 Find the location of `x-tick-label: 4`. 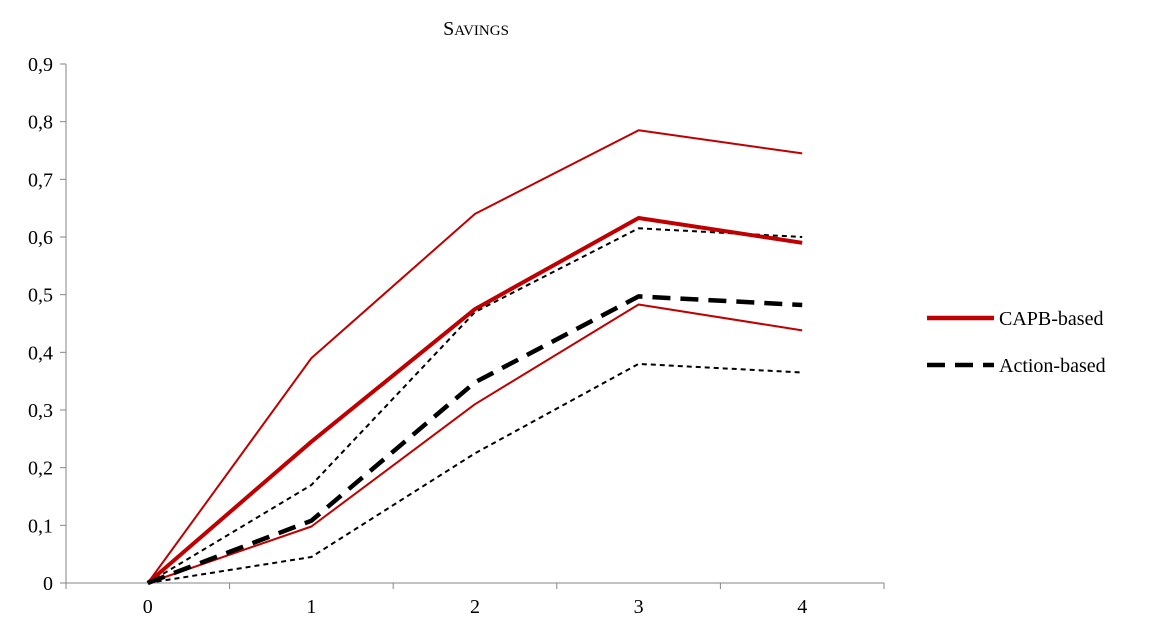

x-tick-label: 4 is located at coordinates (802, 607).